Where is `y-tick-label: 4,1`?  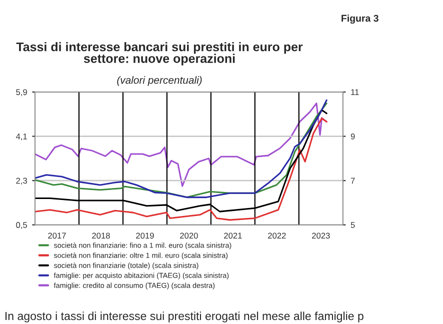 y-tick-label: 4,1 is located at coordinates (21, 137).